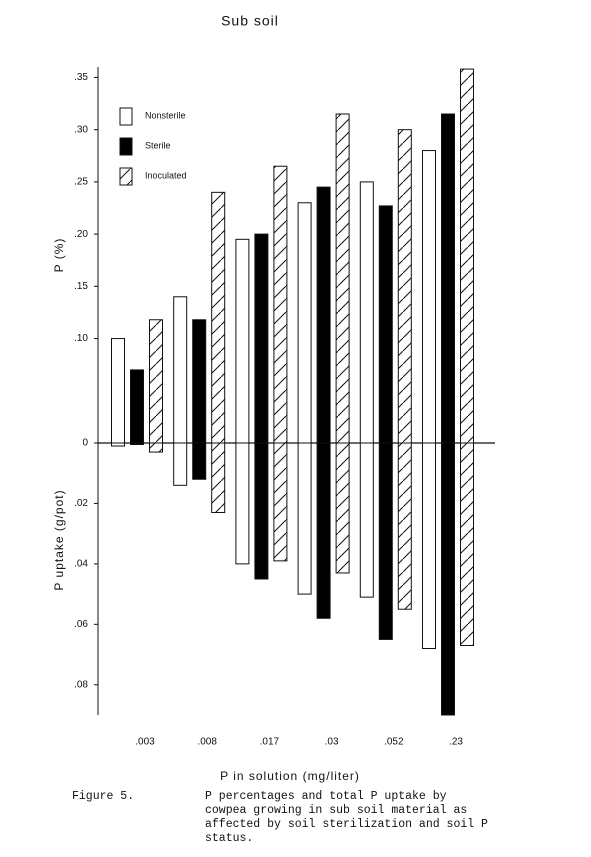 The image size is (591, 857). What do you see at coordinates (81, 564) in the screenshot?
I see `y-tick-label: .04` at bounding box center [81, 564].